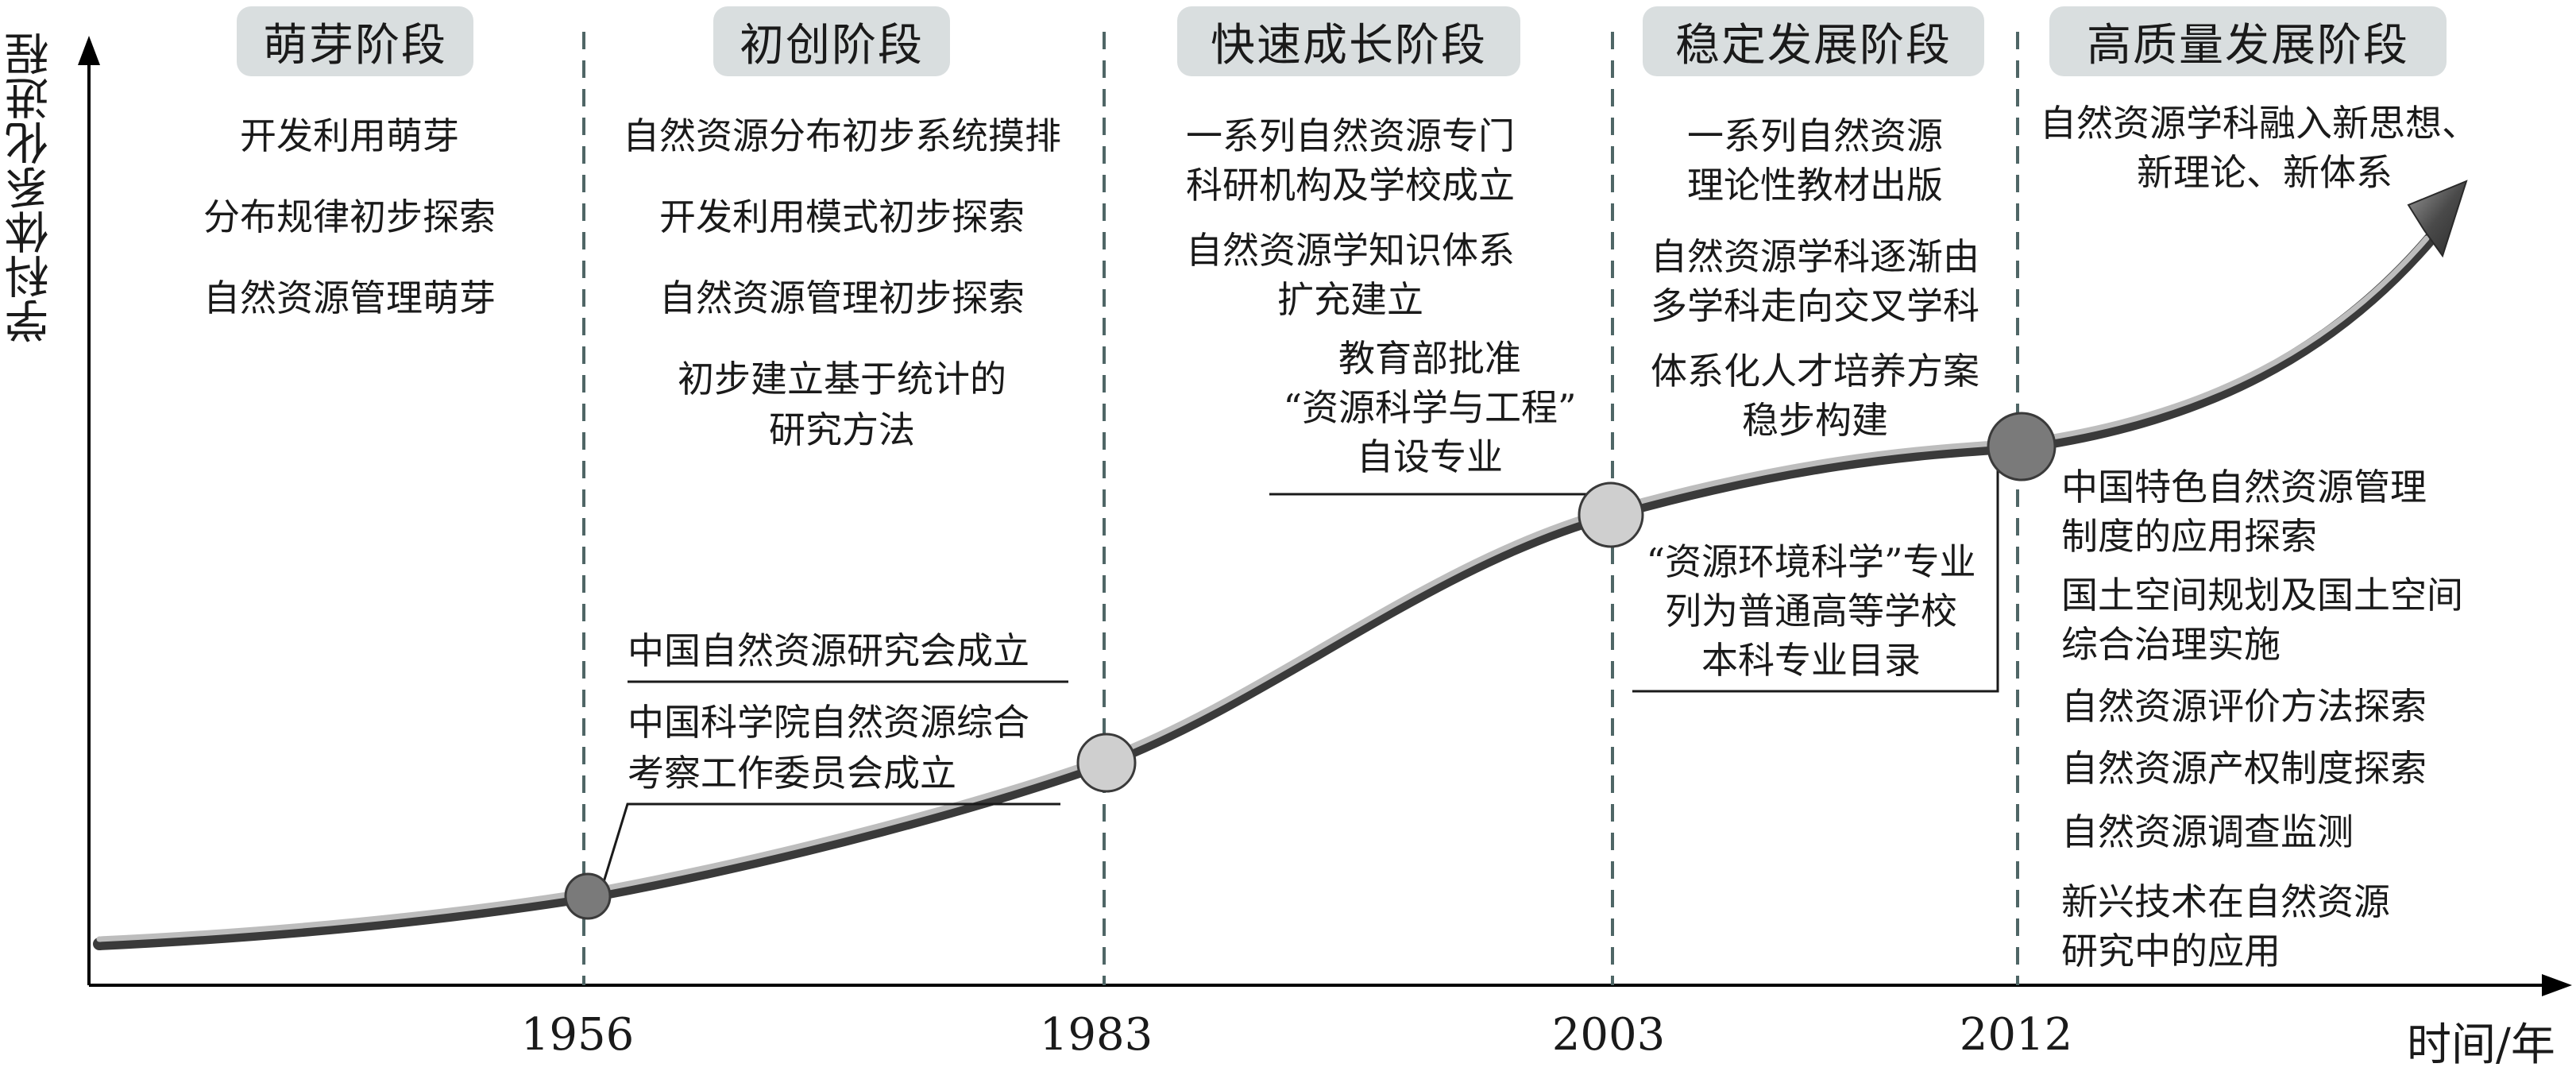 The height and width of the screenshot is (1075, 2576). What do you see at coordinates (1348, 41) in the screenshot?
I see `stage-header-rapid-growth: 快速成长阶段` at bounding box center [1348, 41].